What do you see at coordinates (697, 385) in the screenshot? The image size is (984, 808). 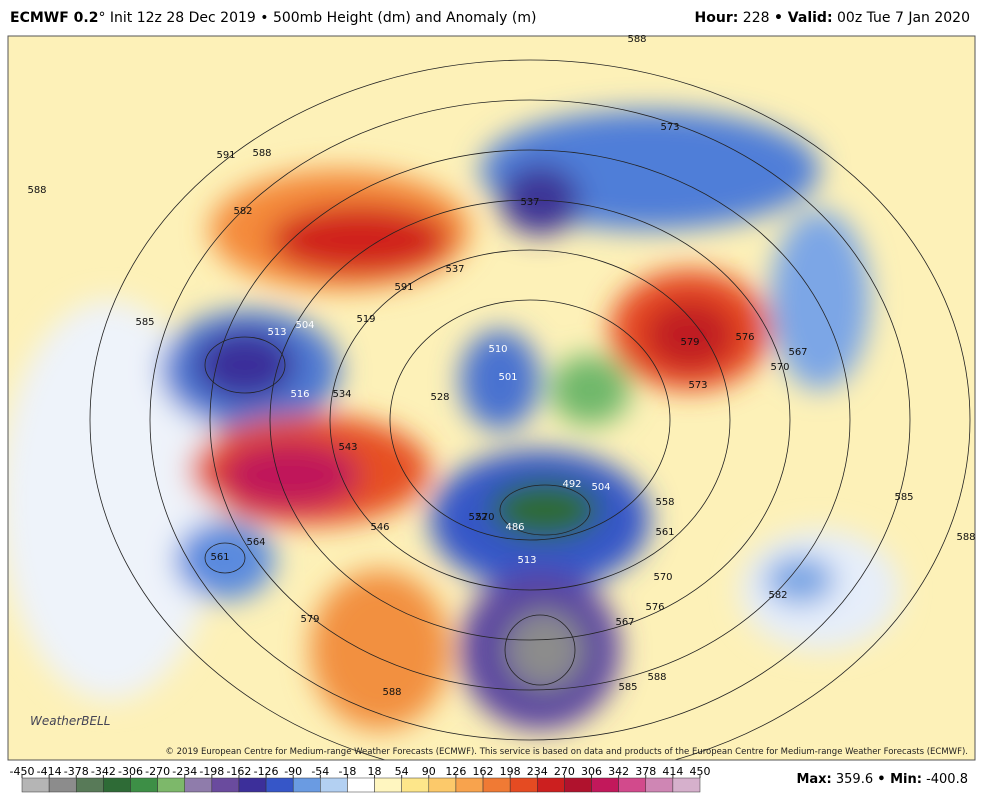 I see `contour-label: 573` at bounding box center [697, 385].